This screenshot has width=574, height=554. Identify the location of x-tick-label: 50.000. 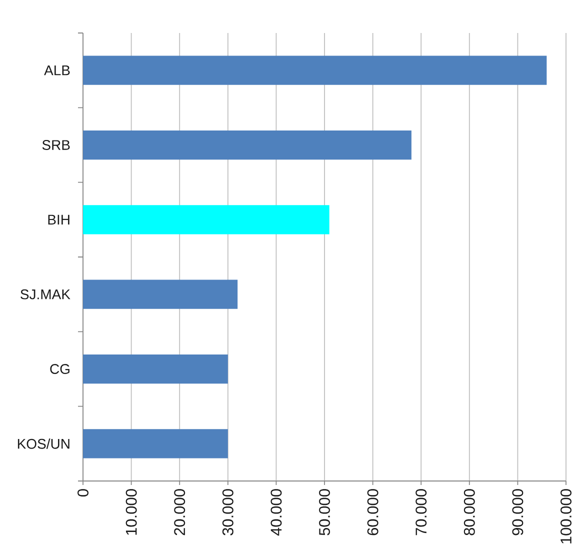
(324, 512).